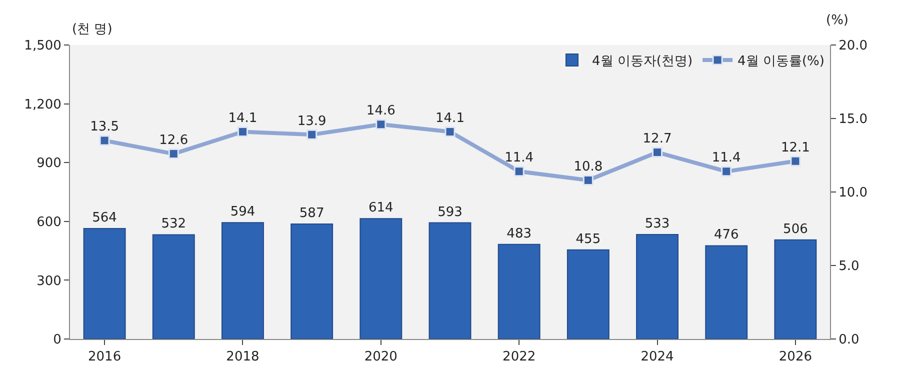 Image resolution: width=900 pixels, height=379 pixels. I want to click on data-label: 12.6, so click(173, 140).